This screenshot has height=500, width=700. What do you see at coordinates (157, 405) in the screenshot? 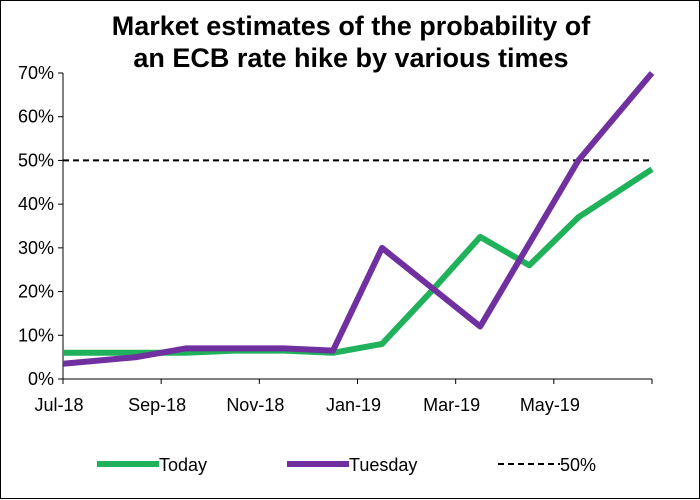
I see `x-tick-label: Sep-18` at bounding box center [157, 405].